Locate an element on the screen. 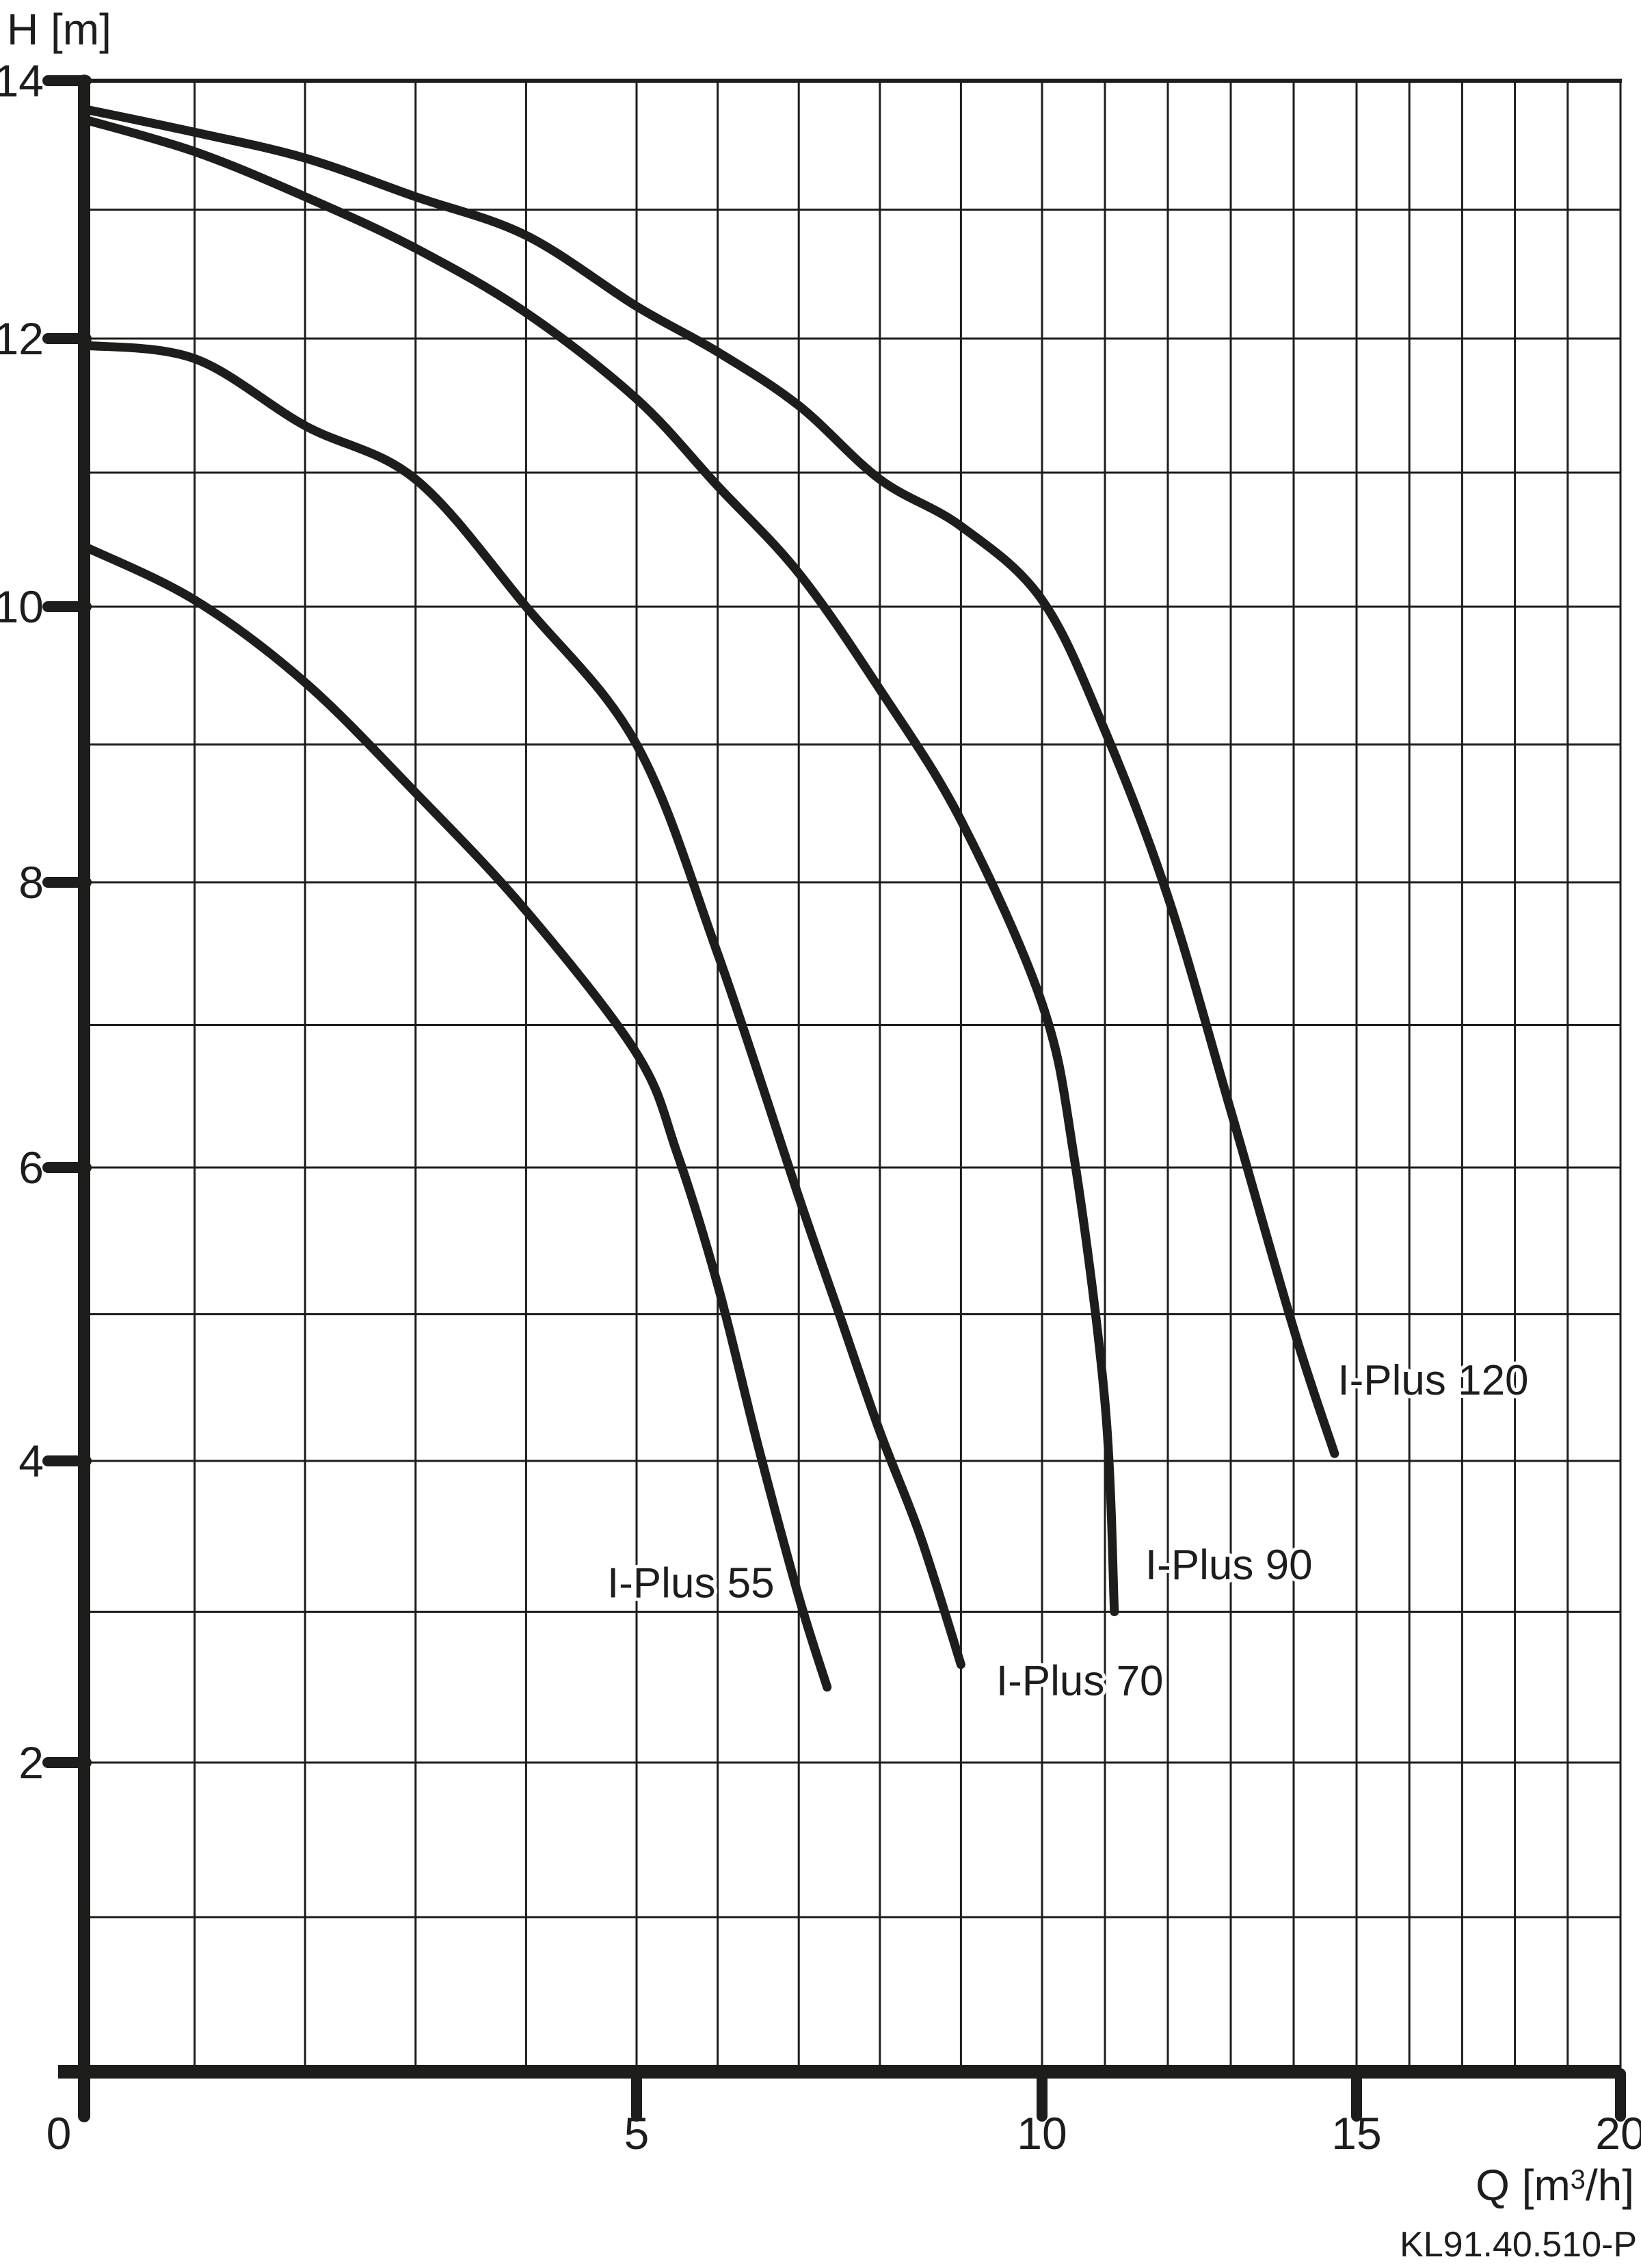  x-tick-label: 0 is located at coordinates (59, 2133).